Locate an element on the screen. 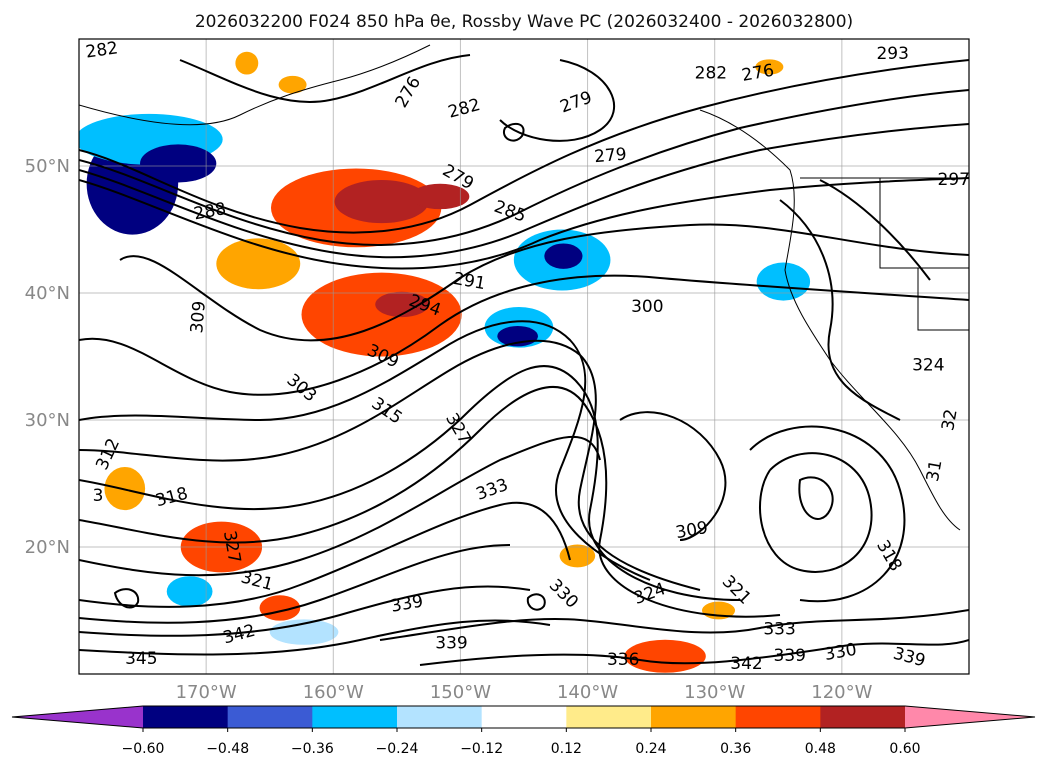  colorbar-tick-label: −0.60 is located at coordinates (143, 749).